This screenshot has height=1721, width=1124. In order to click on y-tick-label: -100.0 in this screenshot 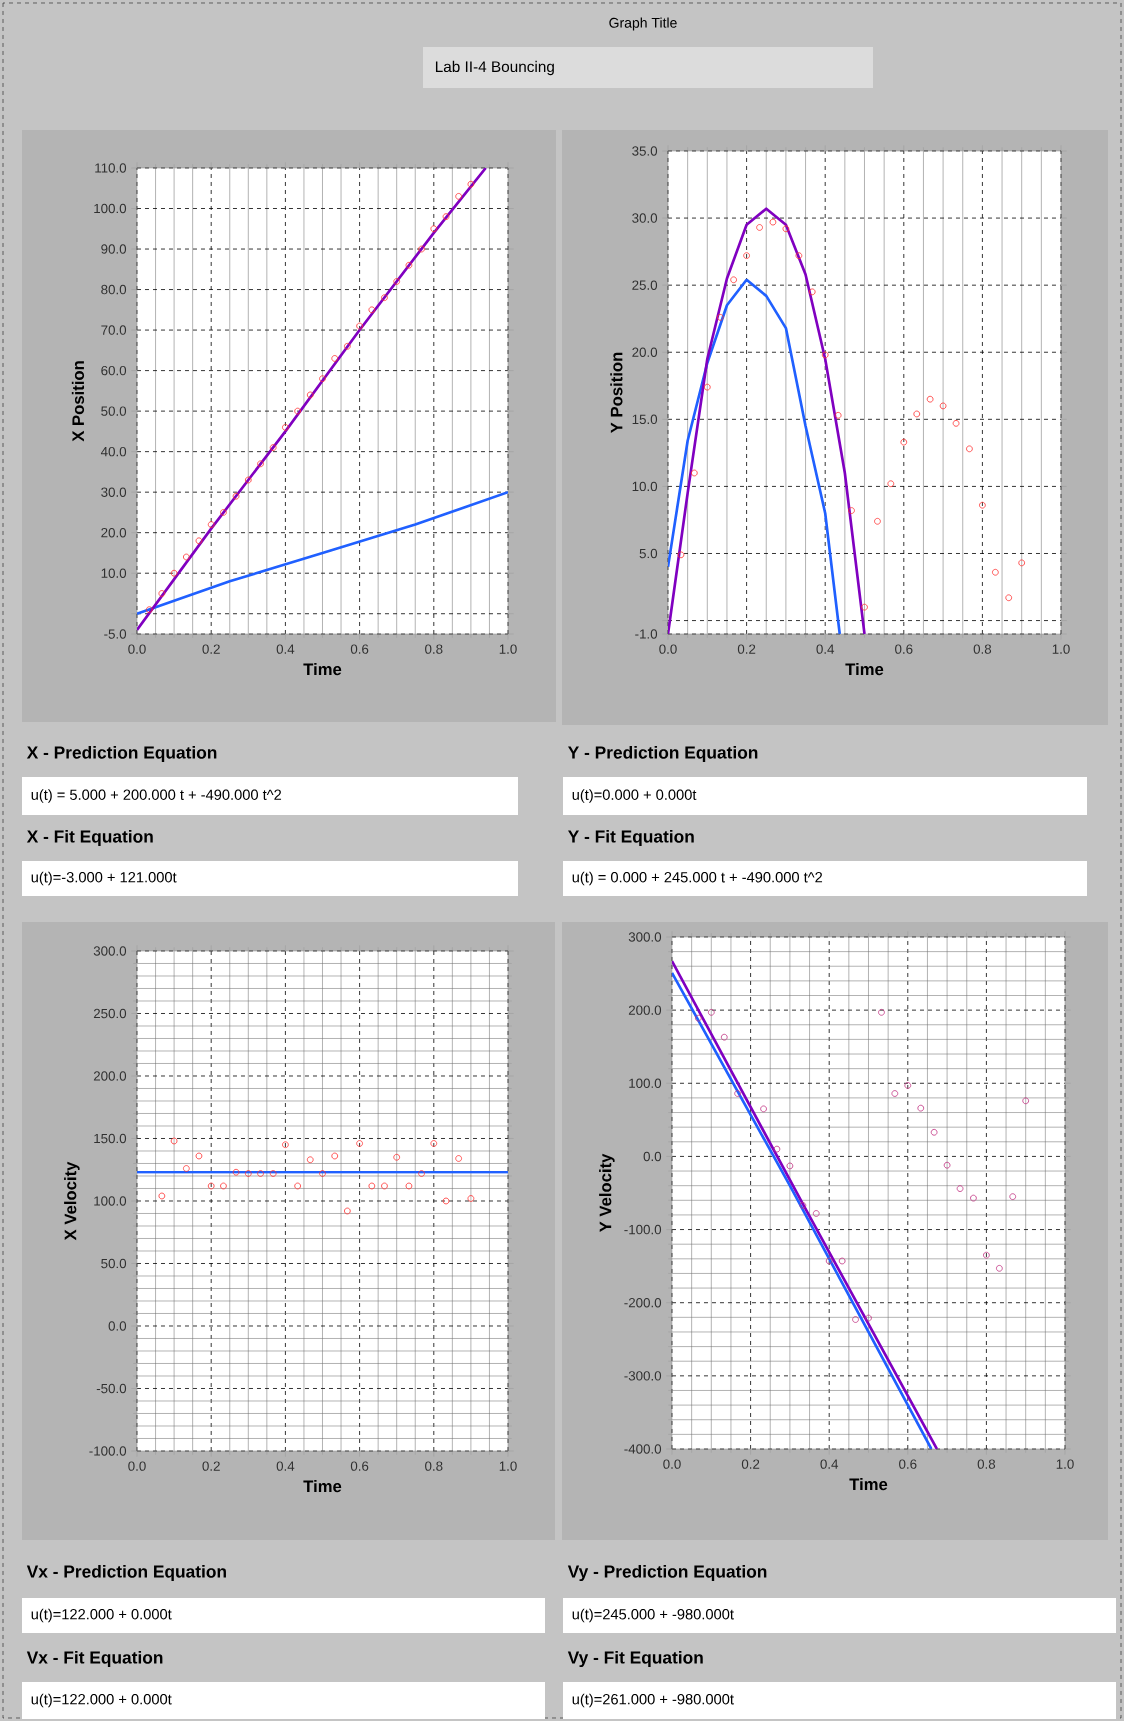, I will do `click(643, 1229)`.